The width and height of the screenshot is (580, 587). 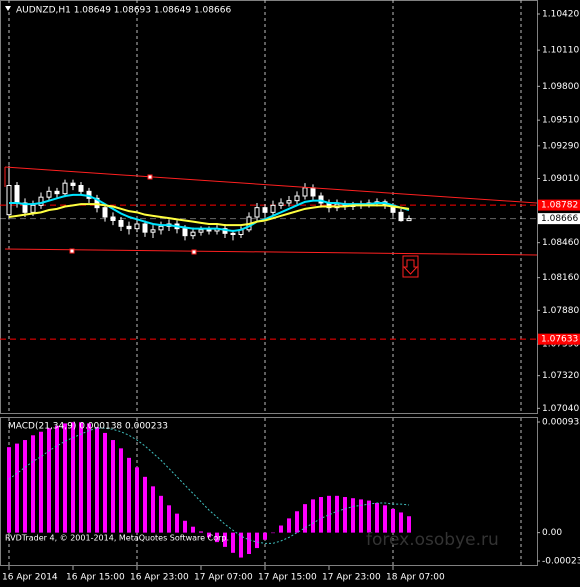 What do you see at coordinates (287, 578) in the screenshot?
I see `x-tick-label: 17 Apr 15:00` at bounding box center [287, 578].